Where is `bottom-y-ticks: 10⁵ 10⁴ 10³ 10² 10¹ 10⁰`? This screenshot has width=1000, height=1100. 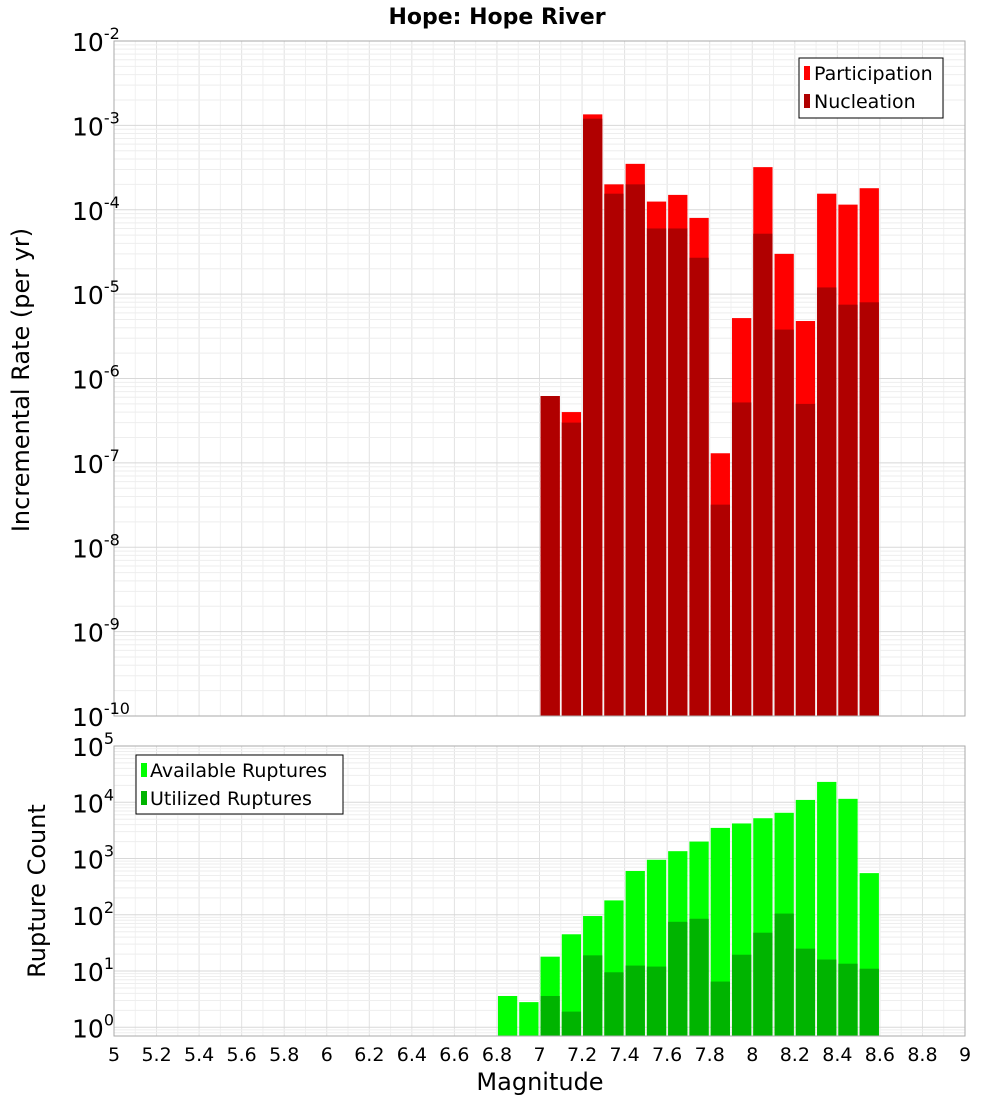
bottom-y-ticks: 10⁵ 10⁴ 10³ 10² 10¹ 10⁰ is located at coordinates (93, 886).